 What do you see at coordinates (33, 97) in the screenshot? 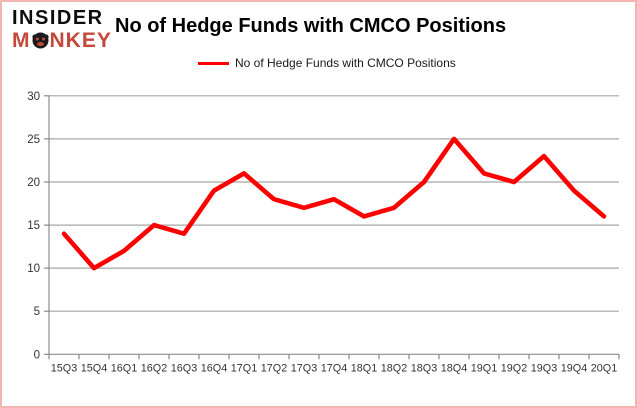
I see `y-tick-label: 30` at bounding box center [33, 97].